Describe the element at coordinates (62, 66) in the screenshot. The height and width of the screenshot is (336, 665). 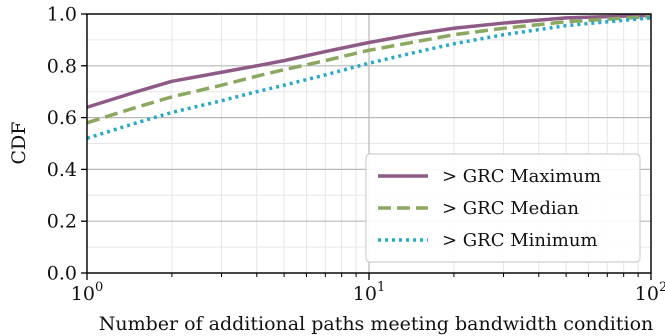
I see `y-tick-label: 0.8` at that location.